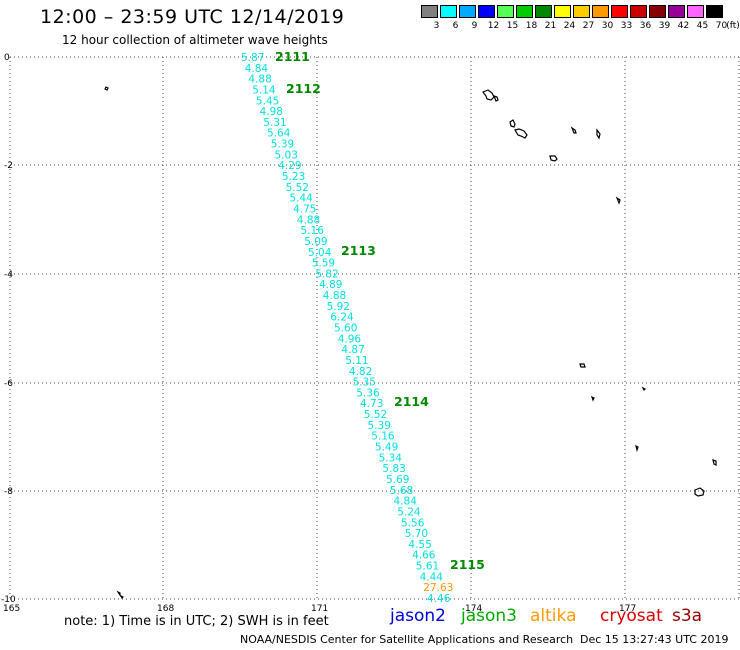 The width and height of the screenshot is (740, 650). I want to click on swh-label: 6.24, so click(342, 318).